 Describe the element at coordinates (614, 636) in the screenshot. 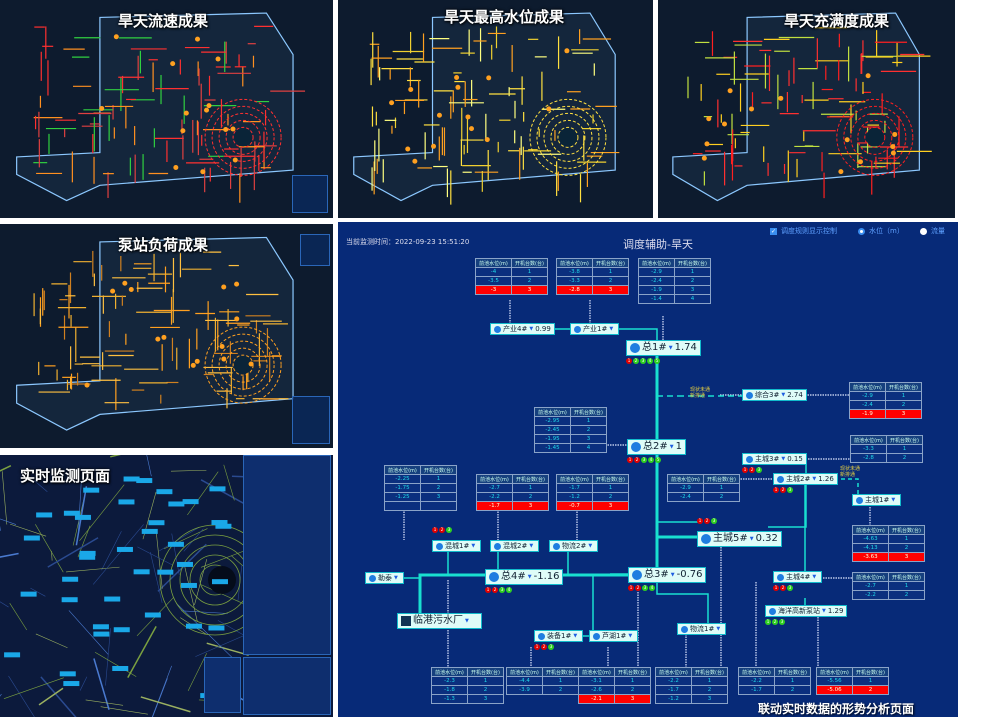

I see `pump-station-node: 芦湖1# ▼` at that location.